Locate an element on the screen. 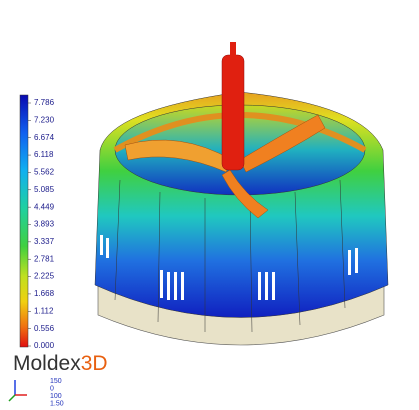 This screenshot has width=419, height=410. info-value: 1.50 is located at coordinates (57, 403).